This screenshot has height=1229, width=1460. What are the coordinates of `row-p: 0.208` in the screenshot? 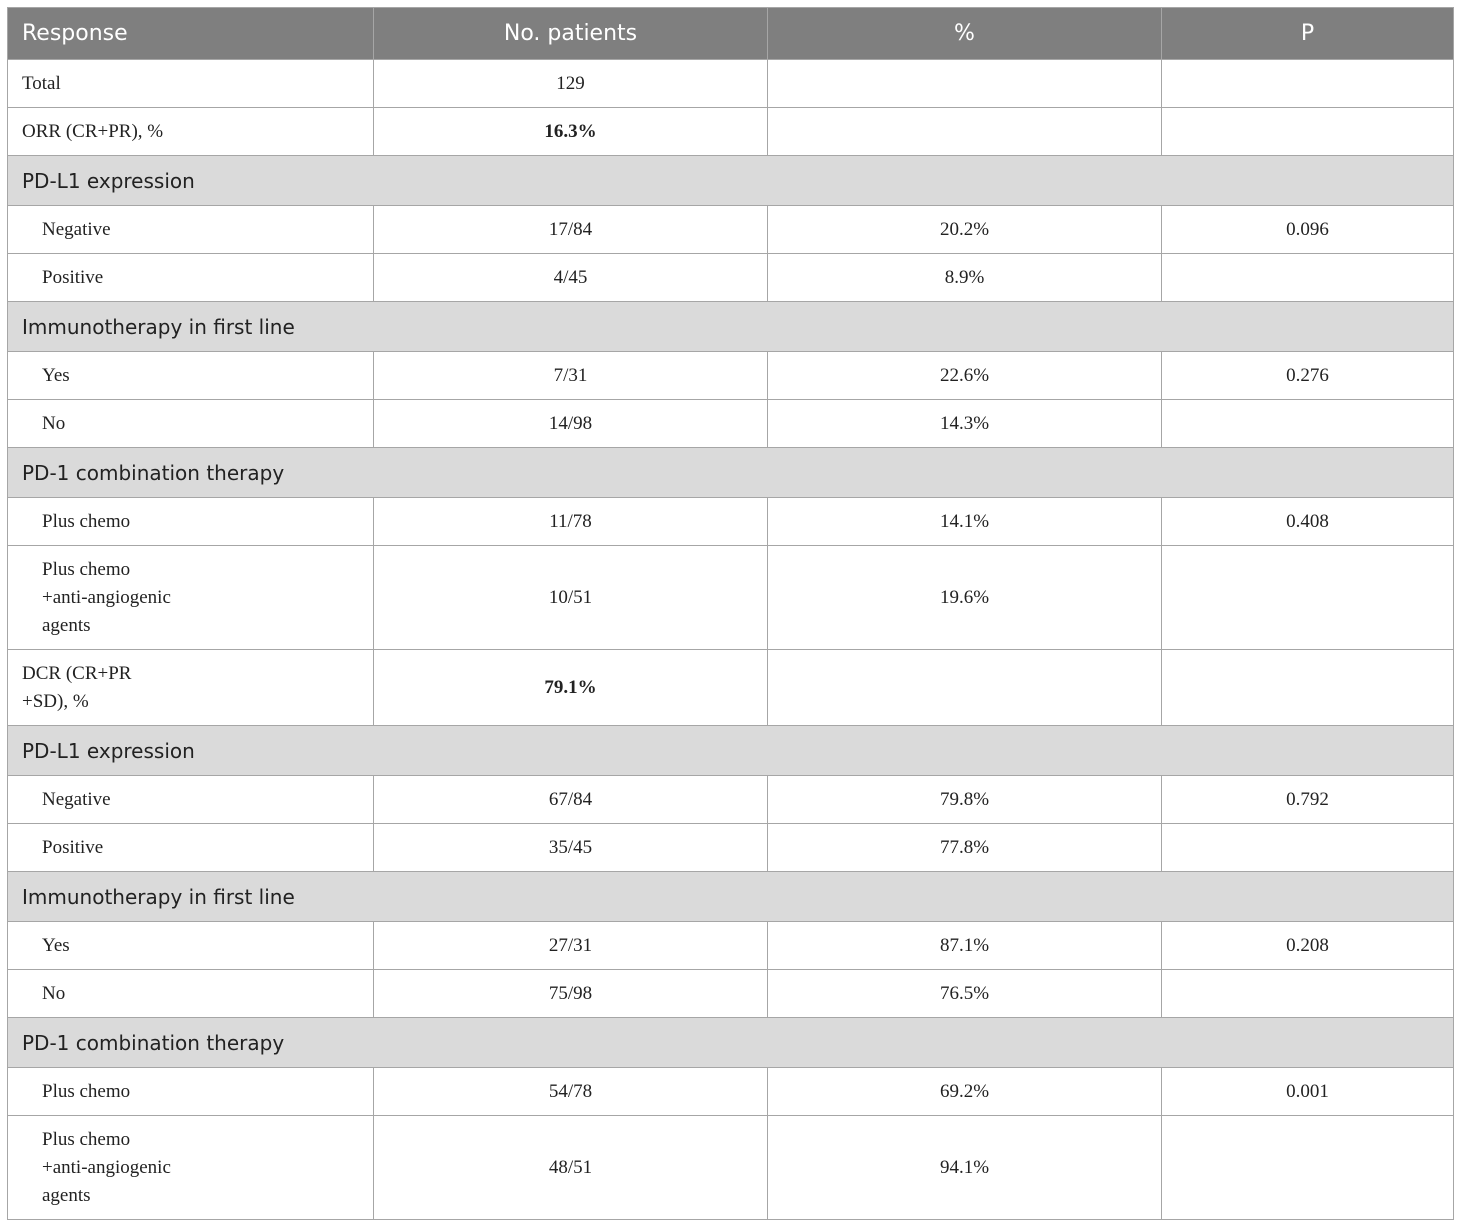 It's located at (1307, 945).